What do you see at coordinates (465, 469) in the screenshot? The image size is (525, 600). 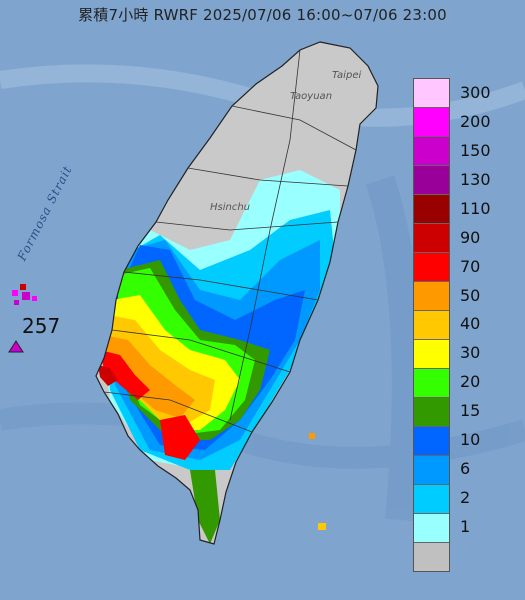 I see `legend-label-6: 6` at bounding box center [465, 469].